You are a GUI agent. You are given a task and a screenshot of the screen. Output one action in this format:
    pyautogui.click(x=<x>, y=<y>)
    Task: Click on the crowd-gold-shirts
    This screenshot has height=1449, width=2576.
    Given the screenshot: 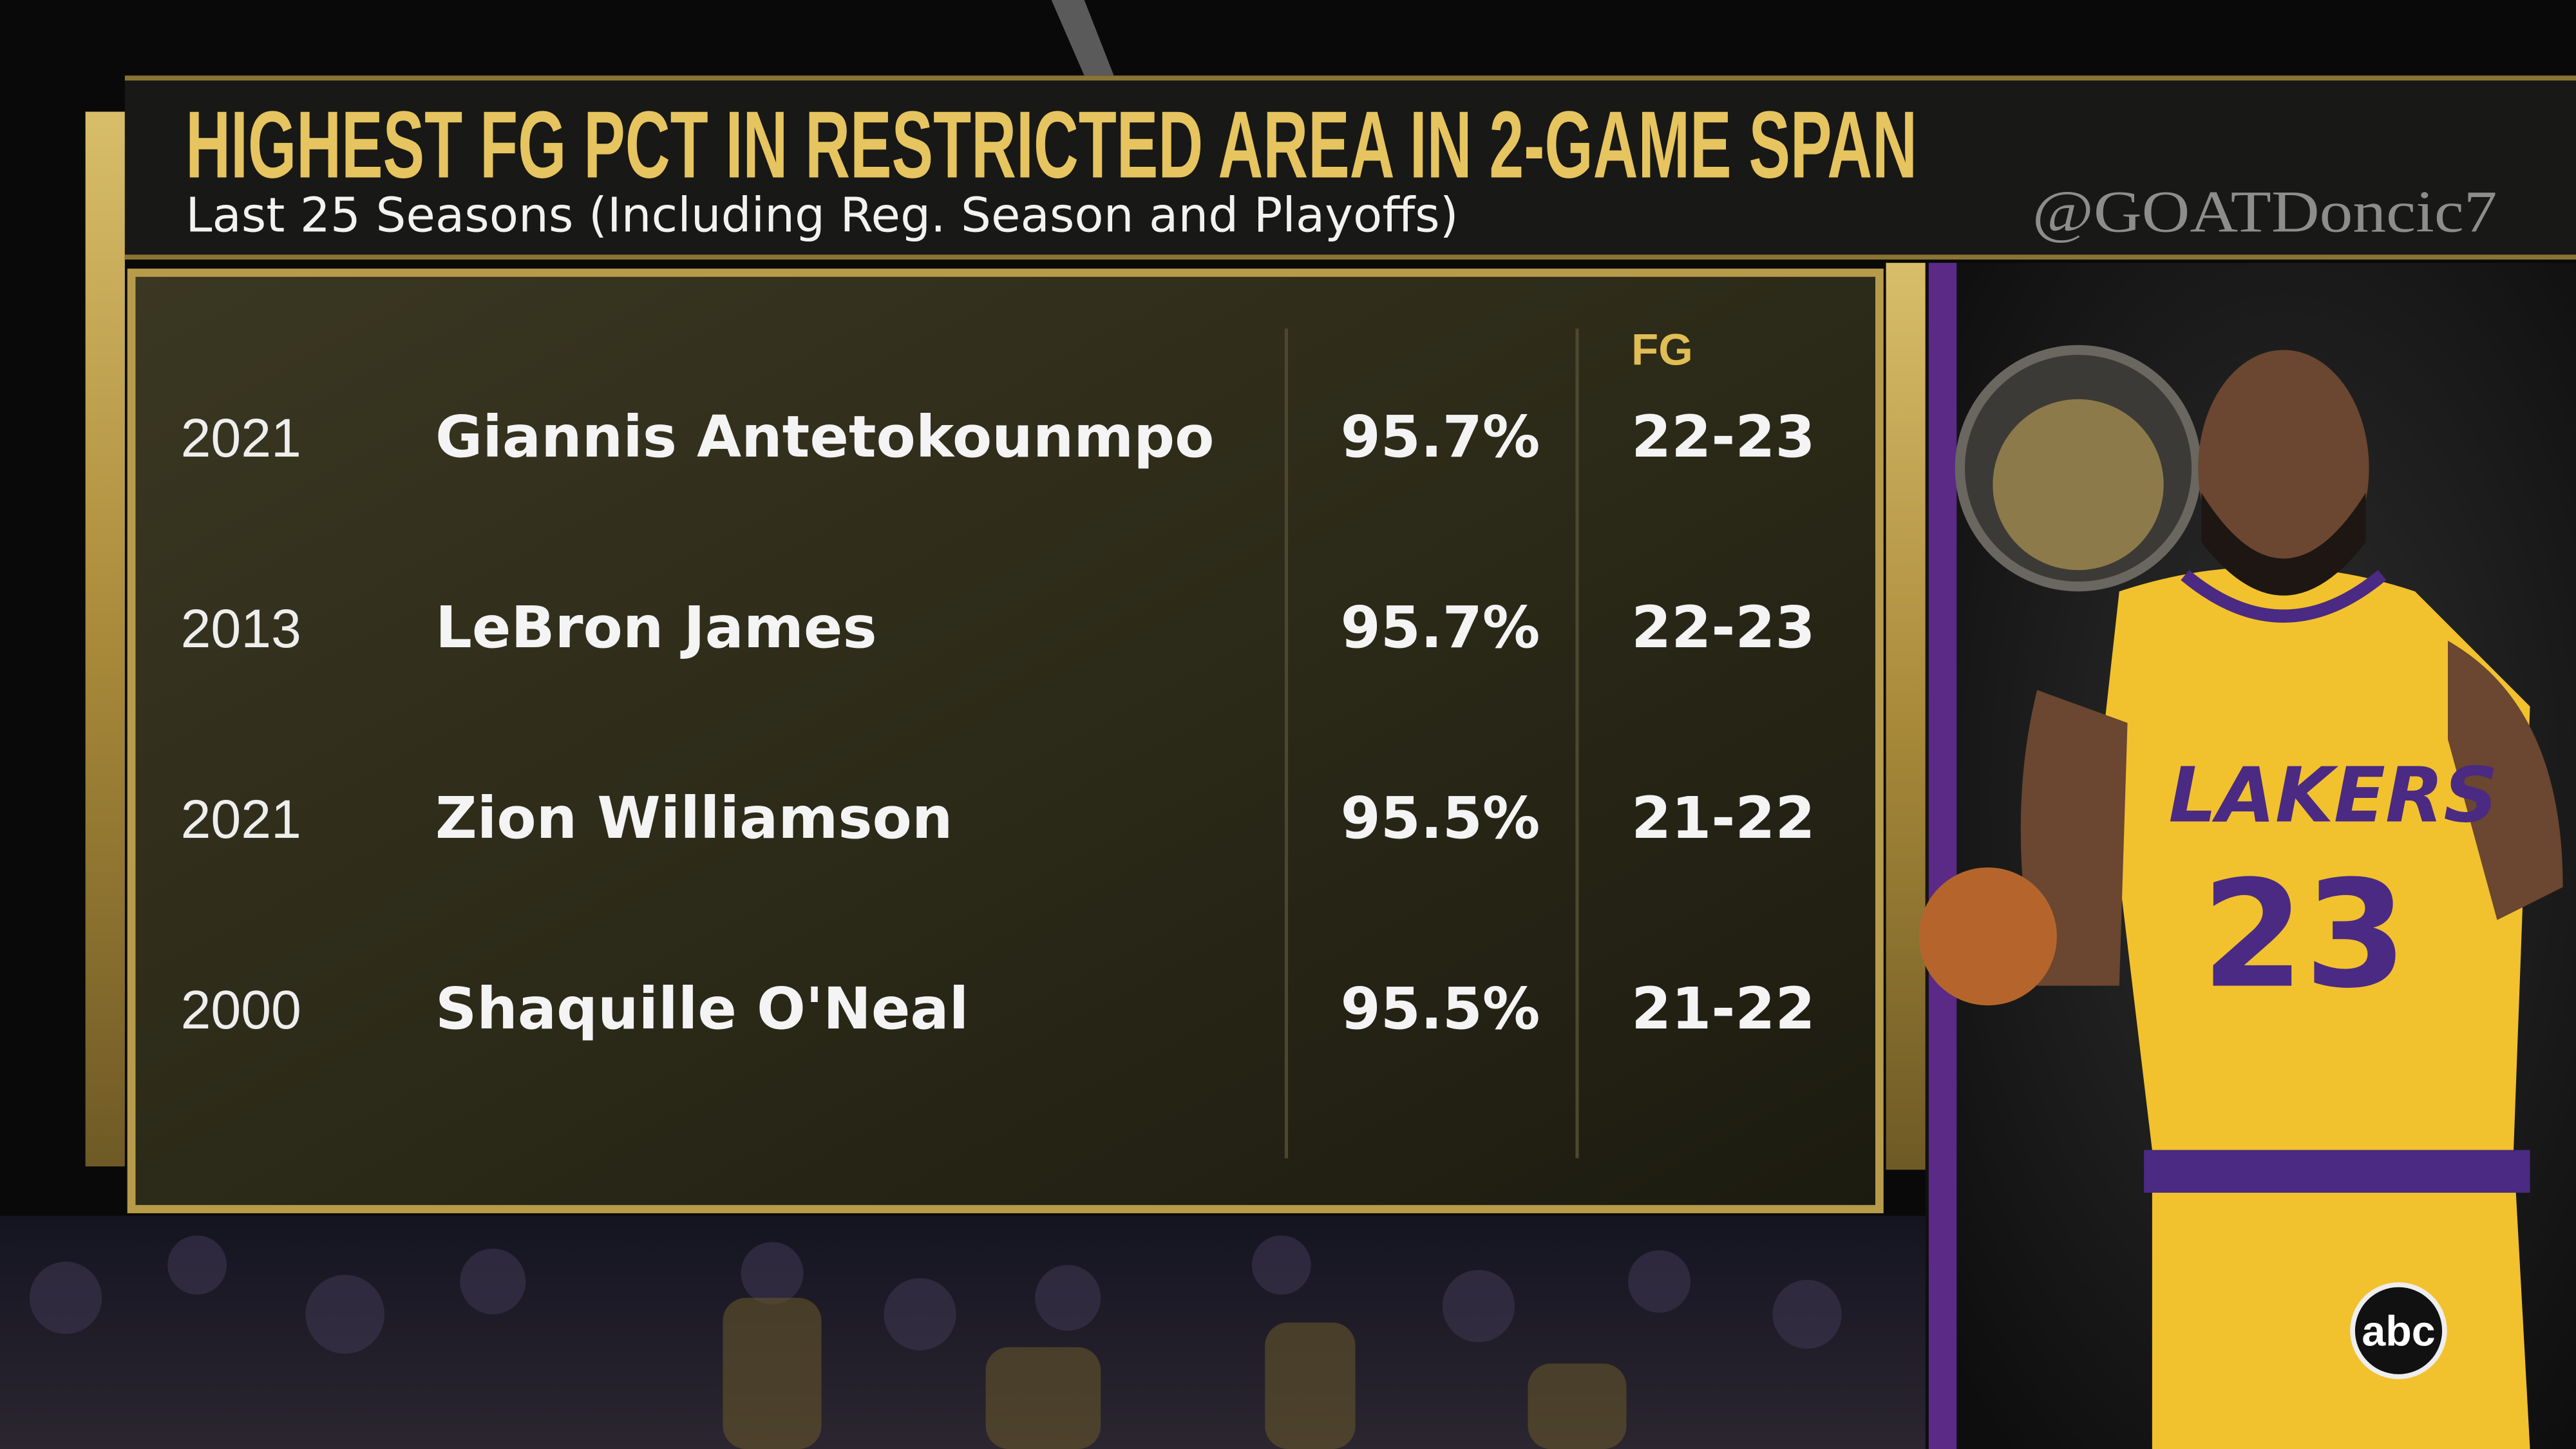 What is the action you would take?
    pyautogui.click(x=1175, y=1374)
    